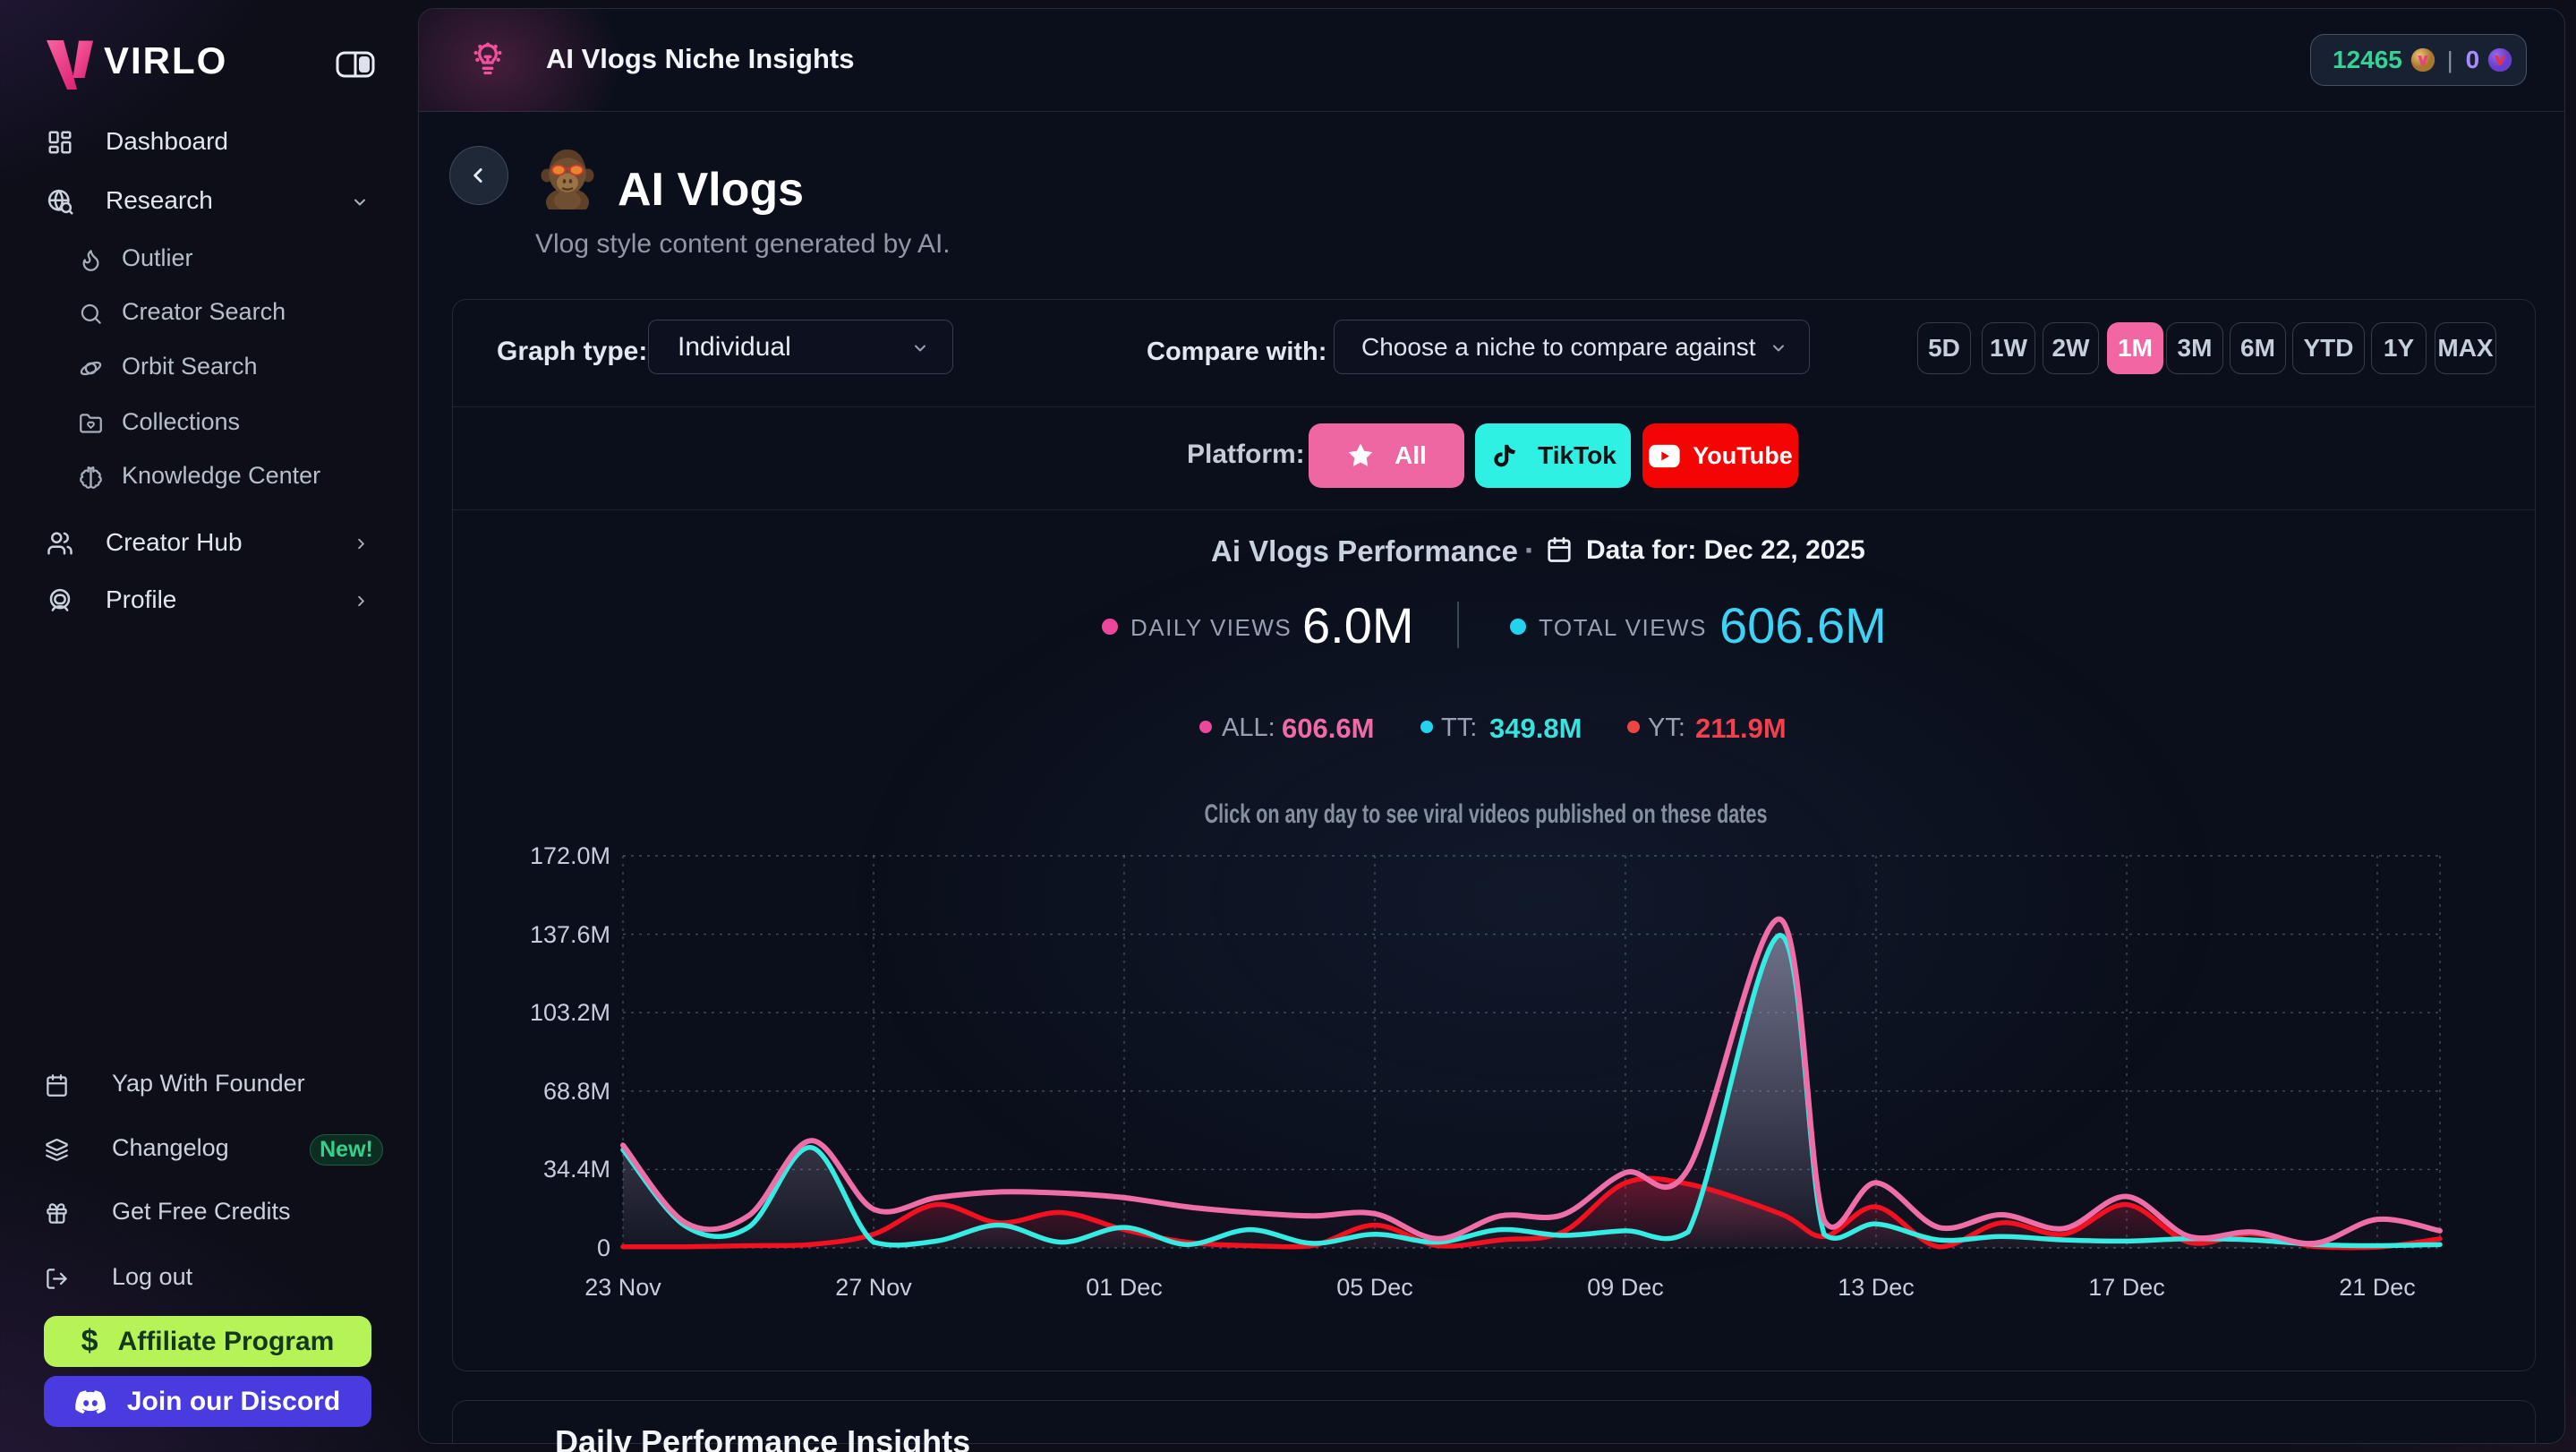 The width and height of the screenshot is (2576, 1452). What do you see at coordinates (576, 1169) in the screenshot?
I see `svg-text: 34.4M` at bounding box center [576, 1169].